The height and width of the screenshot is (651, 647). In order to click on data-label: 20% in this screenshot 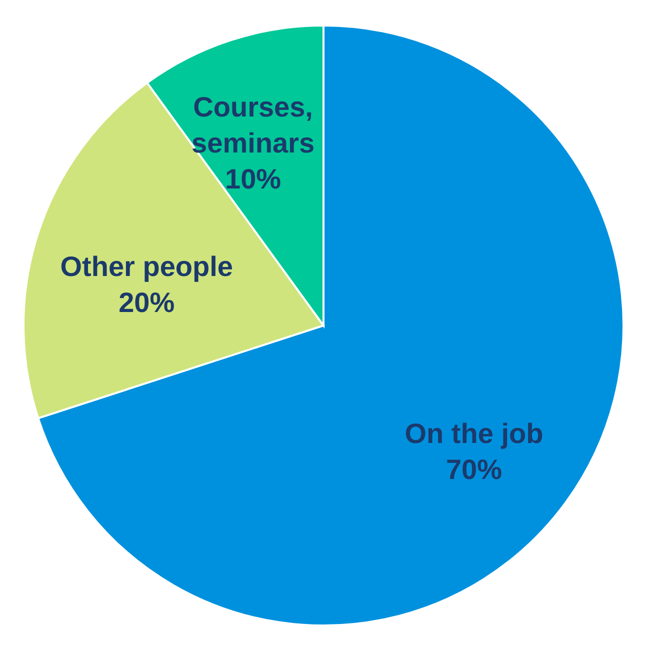, I will do `click(146, 302)`.